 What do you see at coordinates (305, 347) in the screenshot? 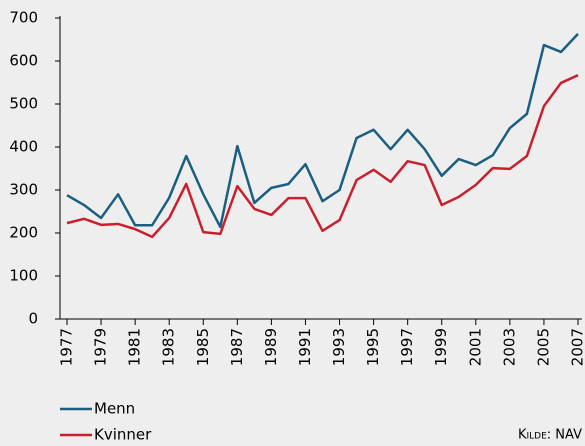
I see `x-tick-label: 1991` at bounding box center [305, 347].